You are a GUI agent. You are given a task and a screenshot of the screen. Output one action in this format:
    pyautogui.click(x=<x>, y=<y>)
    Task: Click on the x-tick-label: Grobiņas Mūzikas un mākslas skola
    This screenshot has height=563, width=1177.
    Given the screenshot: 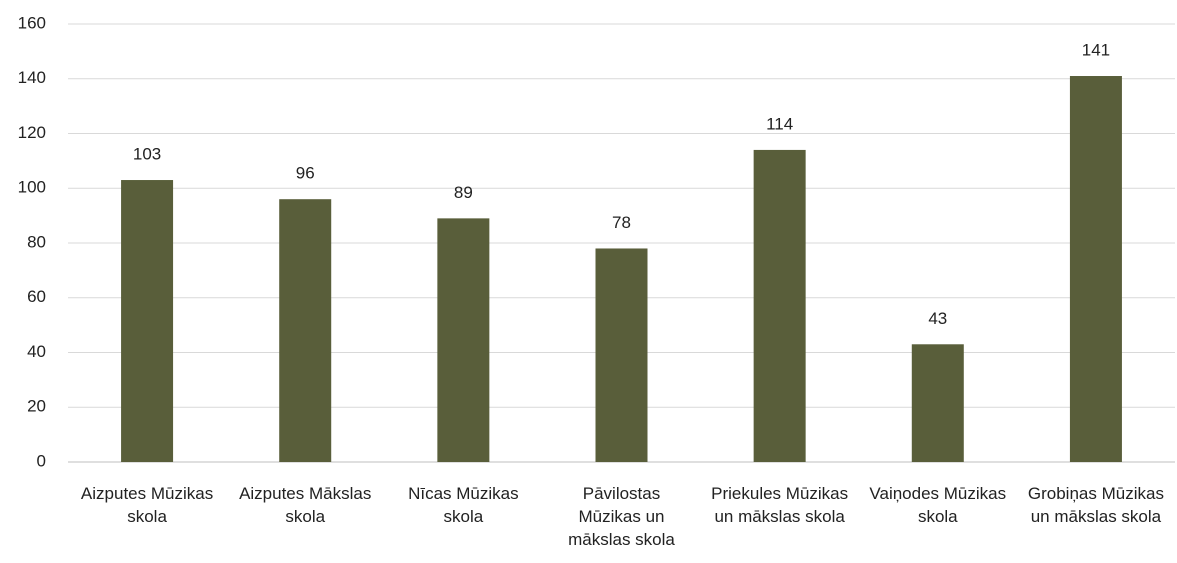 What is the action you would take?
    pyautogui.click(x=1095, y=505)
    